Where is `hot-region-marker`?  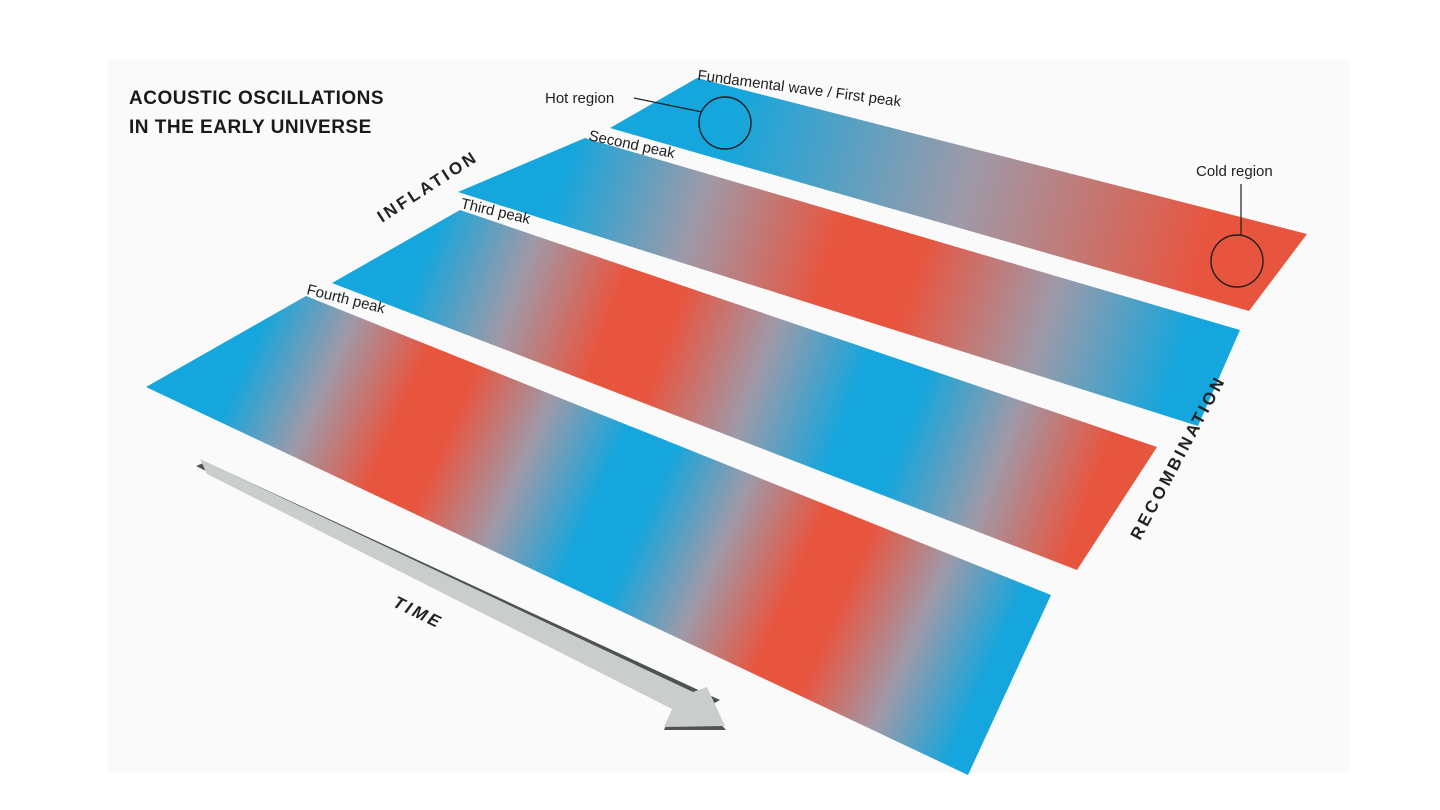
hot-region-marker is located at coordinates (725, 123).